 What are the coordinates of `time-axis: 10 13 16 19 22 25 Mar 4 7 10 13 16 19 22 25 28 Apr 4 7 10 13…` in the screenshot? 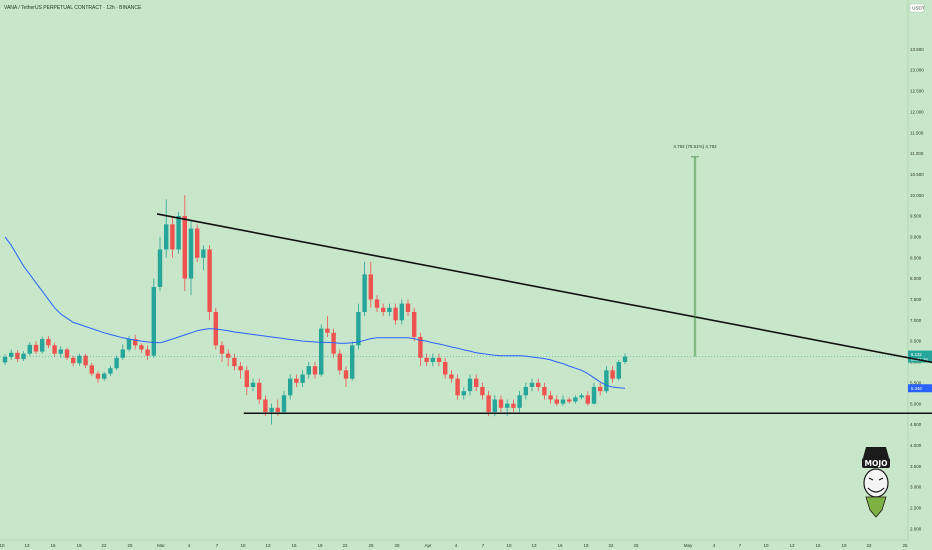 It's located at (454, 543).